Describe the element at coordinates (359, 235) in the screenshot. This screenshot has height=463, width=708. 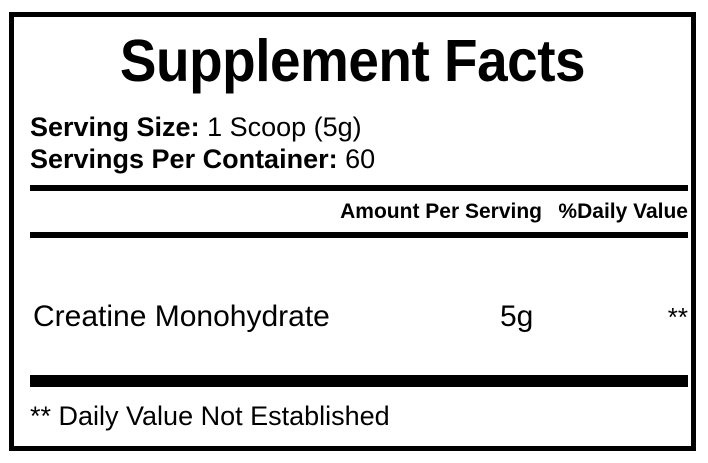
I see `divider-rule-headers` at that location.